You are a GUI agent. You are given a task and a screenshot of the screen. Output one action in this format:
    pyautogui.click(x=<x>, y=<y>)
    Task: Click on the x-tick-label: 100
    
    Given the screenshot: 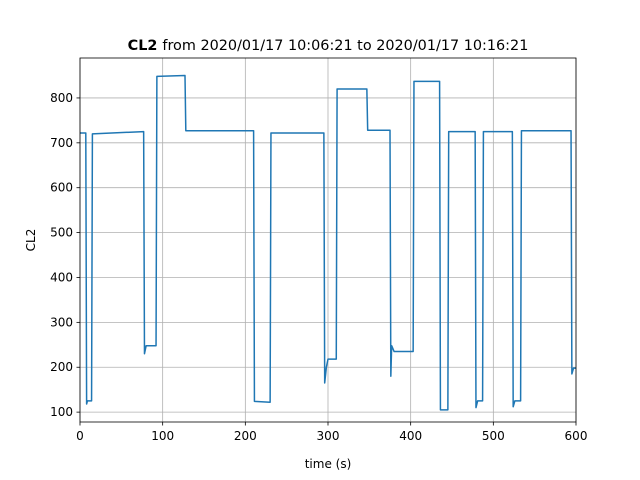 What is the action you would take?
    pyautogui.click(x=162, y=436)
    